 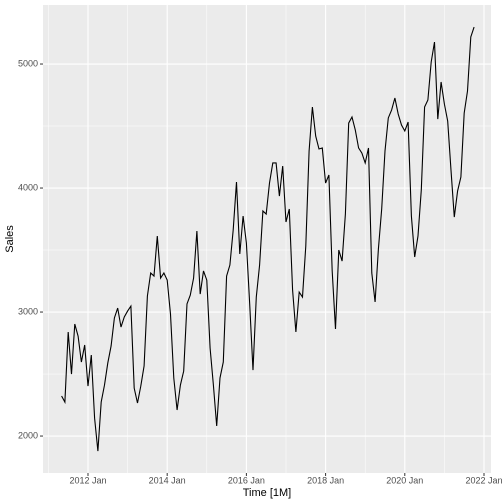 What do you see at coordinates (246, 480) in the screenshot?
I see `x-tick-label: 2016 Jan` at bounding box center [246, 480].